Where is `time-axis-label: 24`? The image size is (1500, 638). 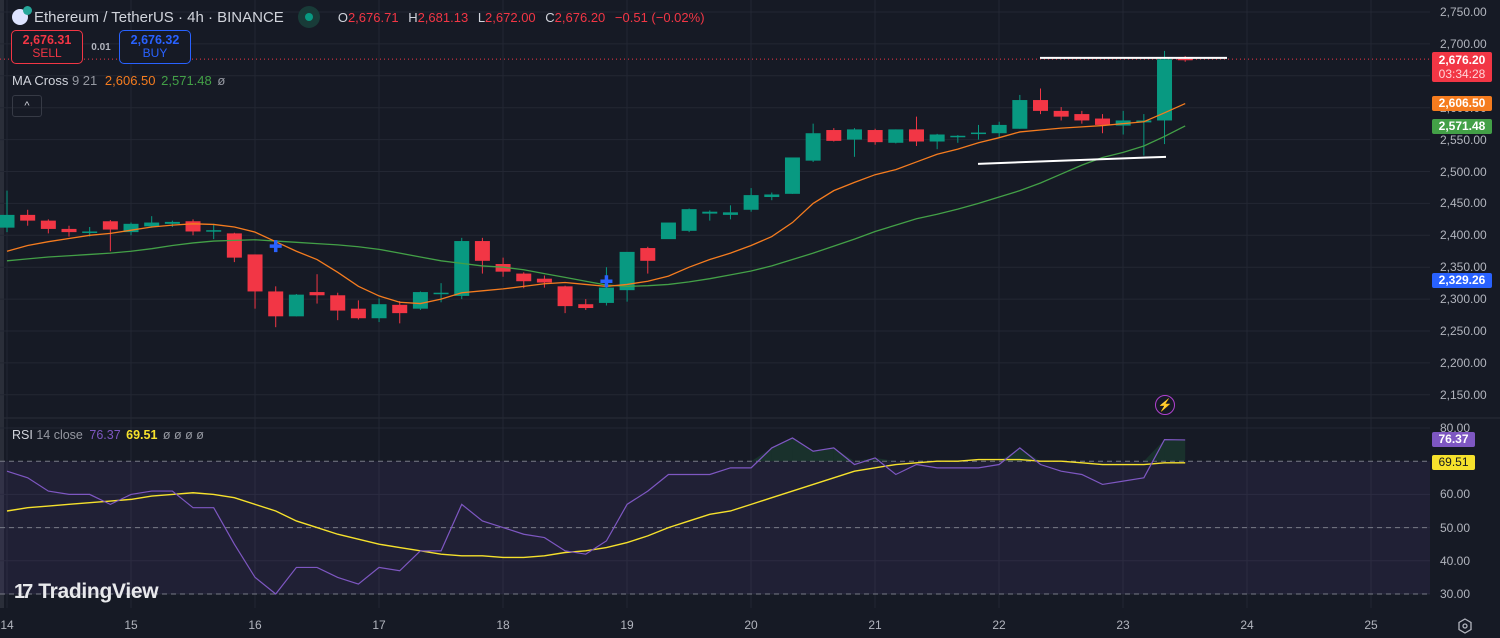
time-axis-label: 24 is located at coordinates (1247, 625).